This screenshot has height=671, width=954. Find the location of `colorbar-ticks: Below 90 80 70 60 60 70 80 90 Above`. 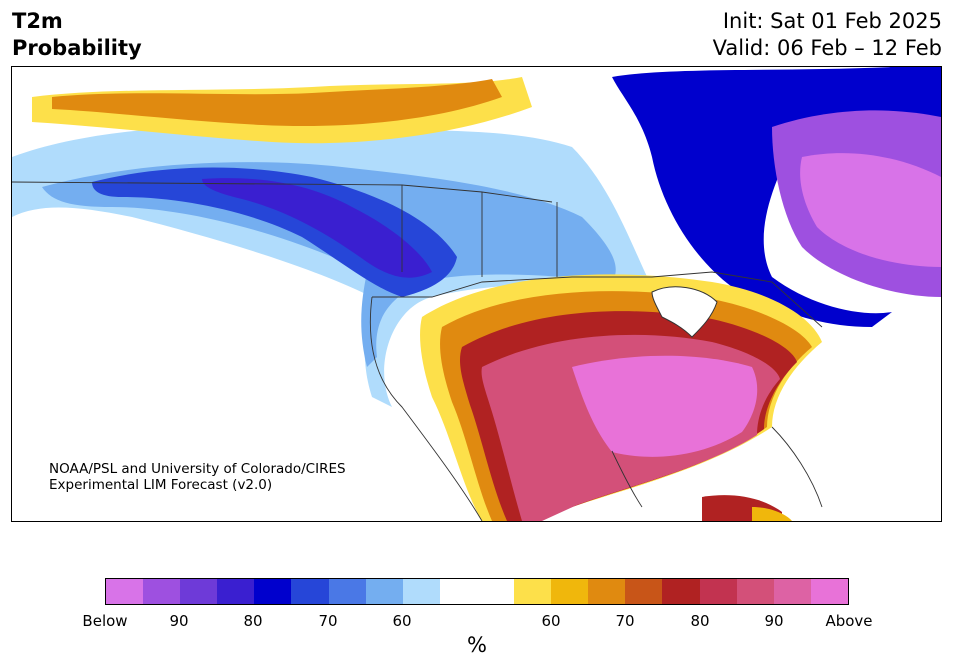

colorbar-ticks: Below 90 80 70 60 60 70 80 90 Above is located at coordinates (477, 622).